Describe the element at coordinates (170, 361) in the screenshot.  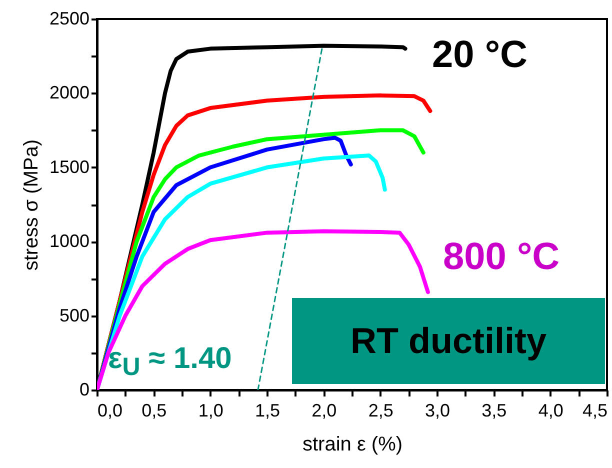
I see `annotation: ε$_{U}$ ≈ 1.40` at that location.